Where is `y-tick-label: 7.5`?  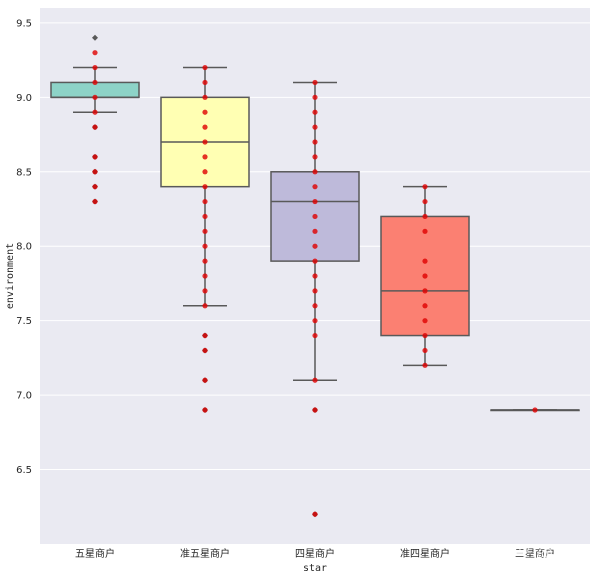 y-tick-label: 7.5 is located at coordinates (24, 321).